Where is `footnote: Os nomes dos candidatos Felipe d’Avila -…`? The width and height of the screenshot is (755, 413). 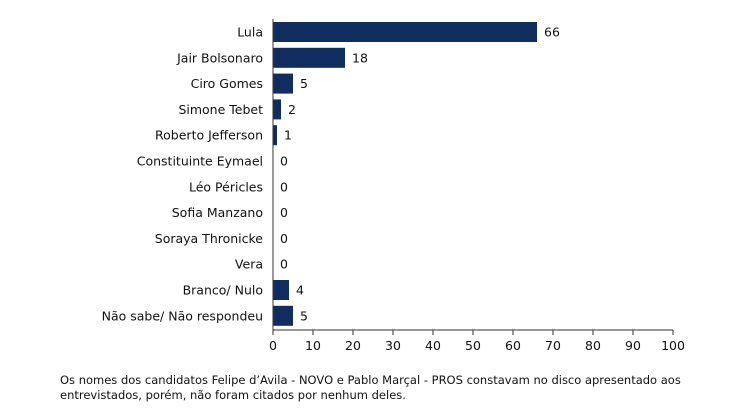 footnote: Os nomes dos candidatos Felipe d’Avila -… is located at coordinates (370, 387).